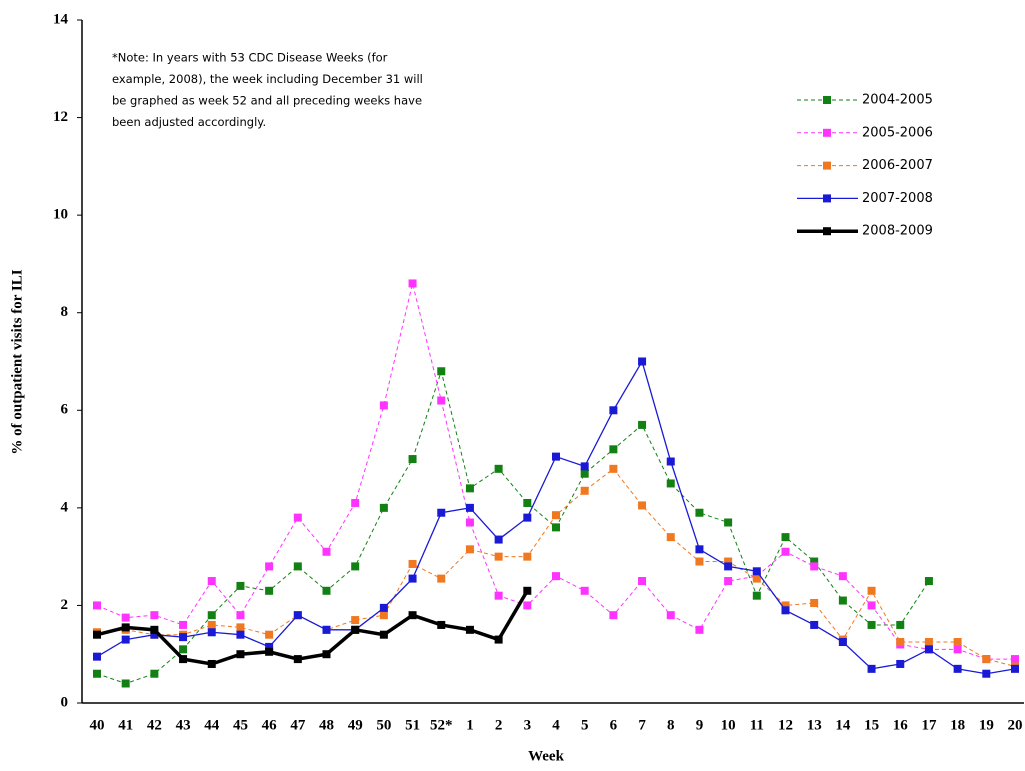 This screenshot has height=771, width=1025. I want to click on legend-label: 2008-2009, so click(897, 231).